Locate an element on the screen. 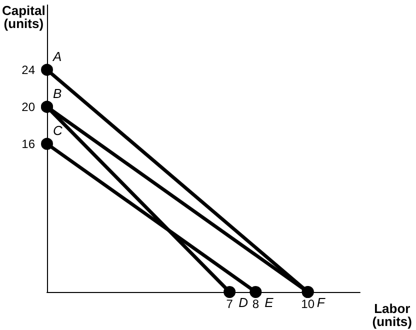  x-tick-label: 10 is located at coordinates (308, 304).